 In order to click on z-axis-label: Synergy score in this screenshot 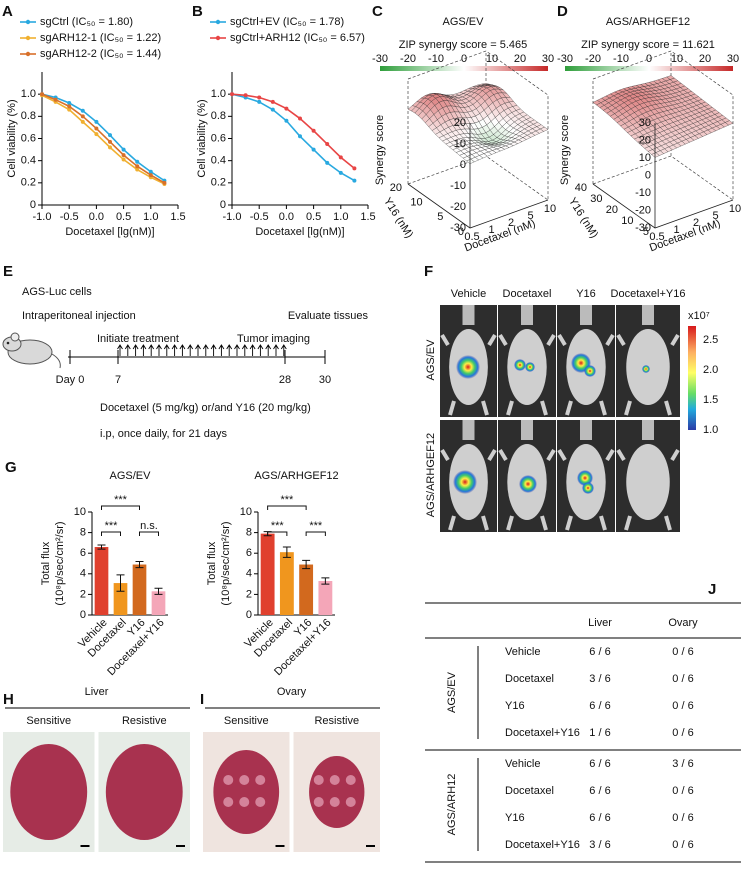, I will do `click(380, 150)`.